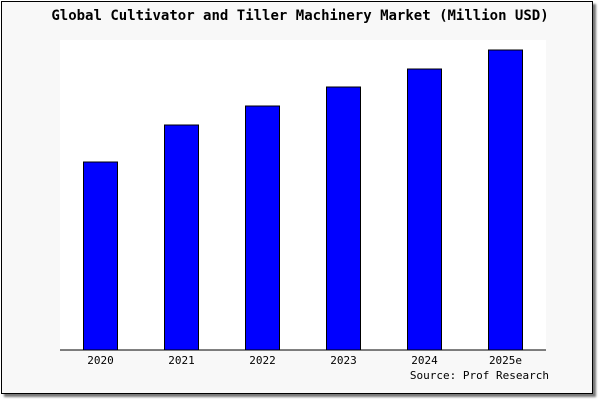 This screenshot has width=600, height=400. I want to click on x-tick-label: 2025e, so click(505, 360).